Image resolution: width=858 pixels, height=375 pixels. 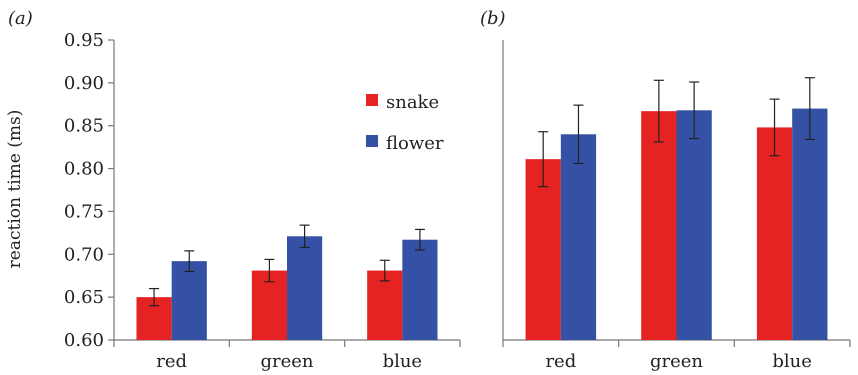 What do you see at coordinates (84, 169) in the screenshot?
I see `y-tick-label: 0.80` at bounding box center [84, 169].